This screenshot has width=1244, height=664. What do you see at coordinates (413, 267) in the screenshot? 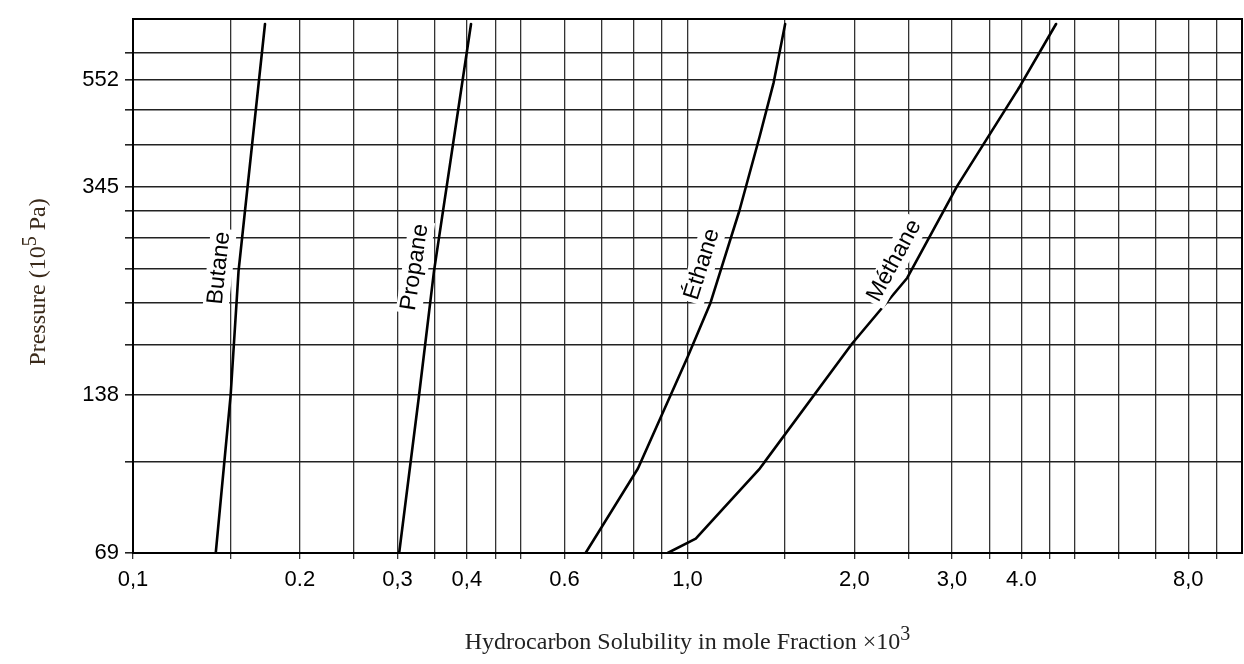
I see `text: Propane` at bounding box center [413, 267].